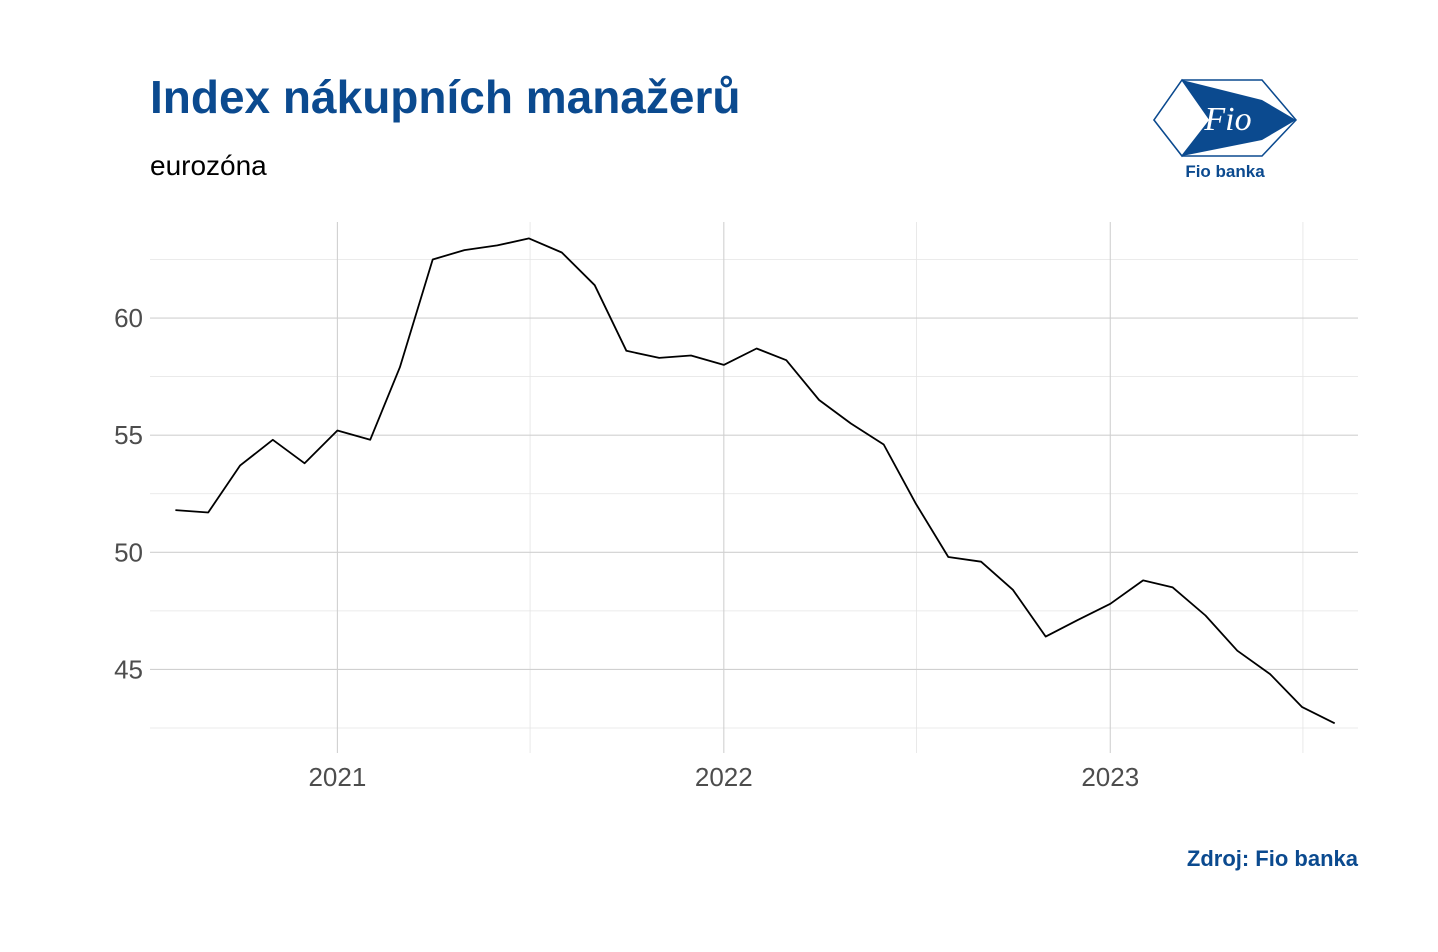  Describe the element at coordinates (128, 669) in the screenshot. I see `y-tick-label: 45` at that location.